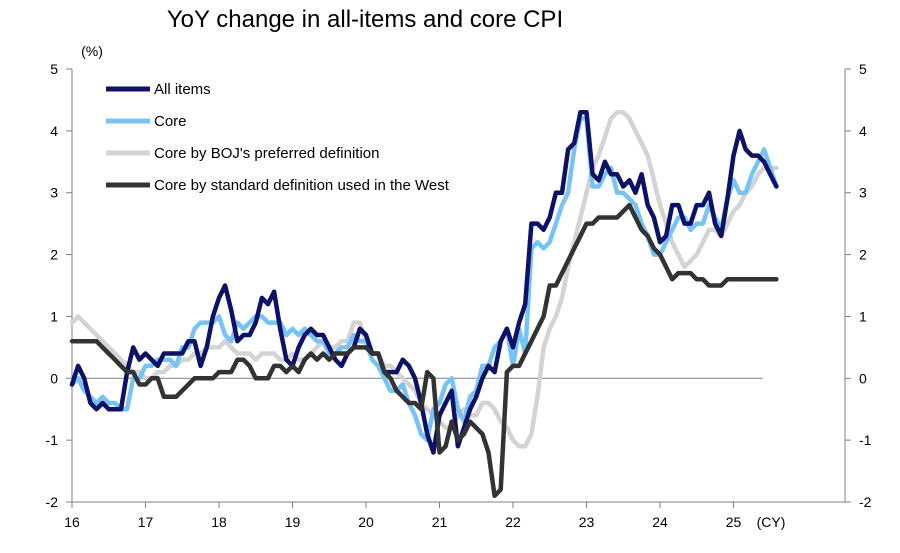 The width and height of the screenshot is (900, 553). Describe the element at coordinates (865, 440) in the screenshot. I see `y-tick-label-right: -1` at that location.